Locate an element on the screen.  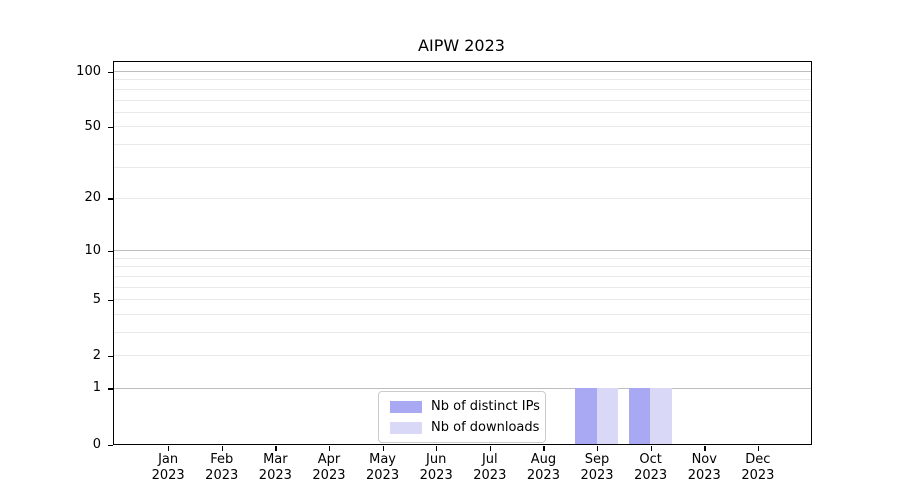
bar-distinct-ips-oct-2023 is located at coordinates (639, 415).